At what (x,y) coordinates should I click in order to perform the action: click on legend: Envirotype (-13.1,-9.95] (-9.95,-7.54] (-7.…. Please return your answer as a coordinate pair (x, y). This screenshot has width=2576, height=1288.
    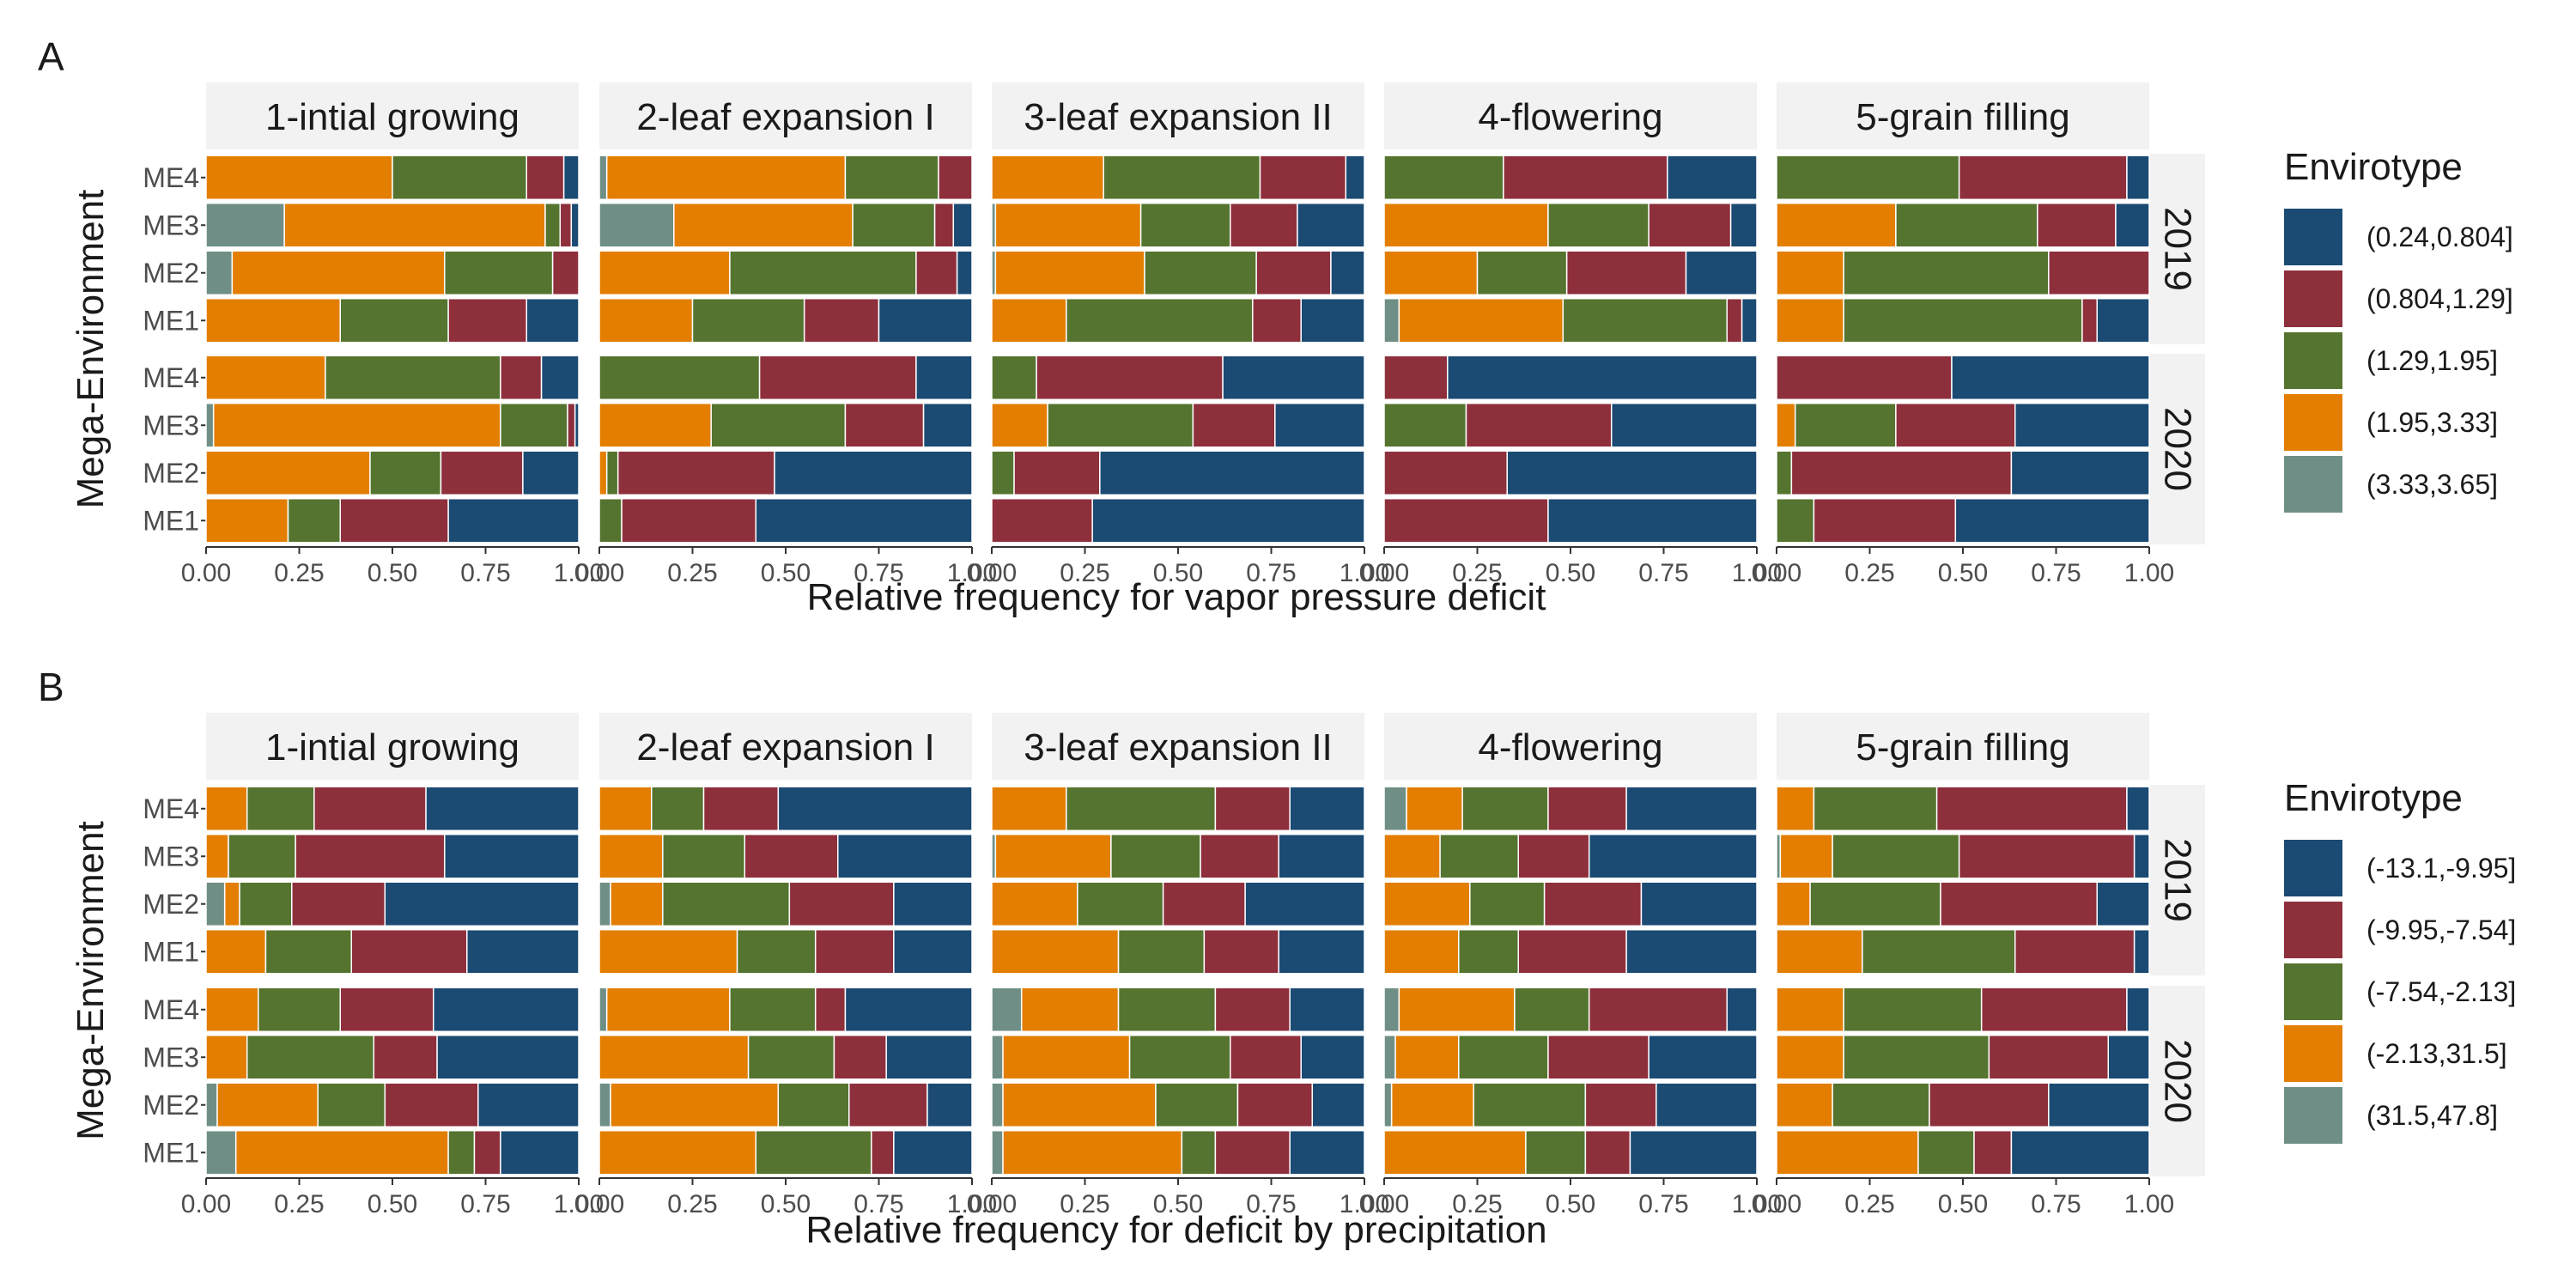
    Looking at the image, I should click on (2400, 961).